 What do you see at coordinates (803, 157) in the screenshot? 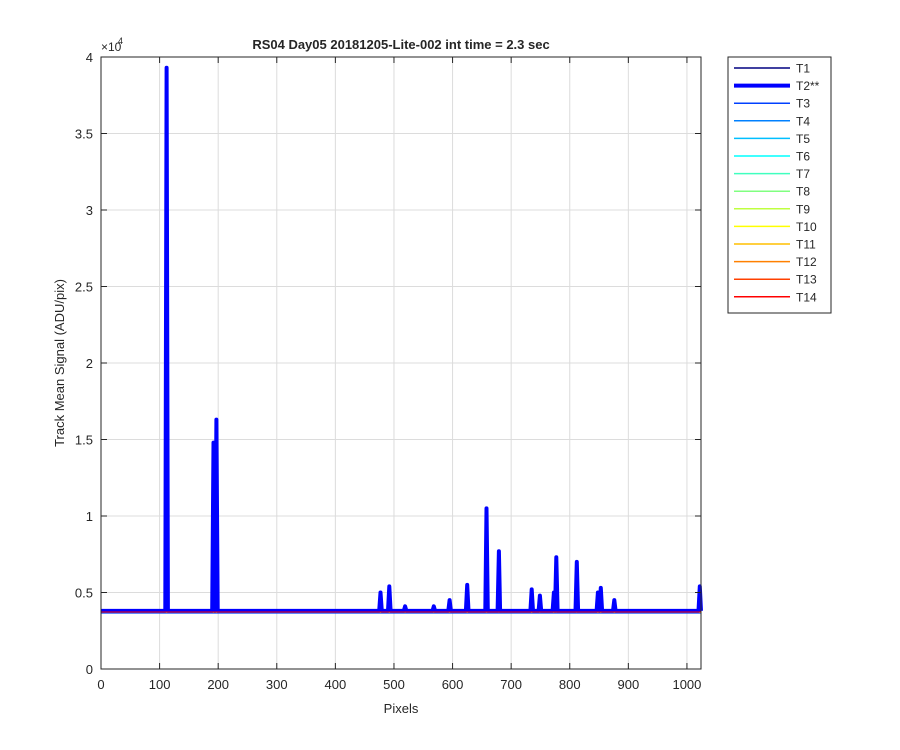
I see `legend-label: T6` at bounding box center [803, 157].